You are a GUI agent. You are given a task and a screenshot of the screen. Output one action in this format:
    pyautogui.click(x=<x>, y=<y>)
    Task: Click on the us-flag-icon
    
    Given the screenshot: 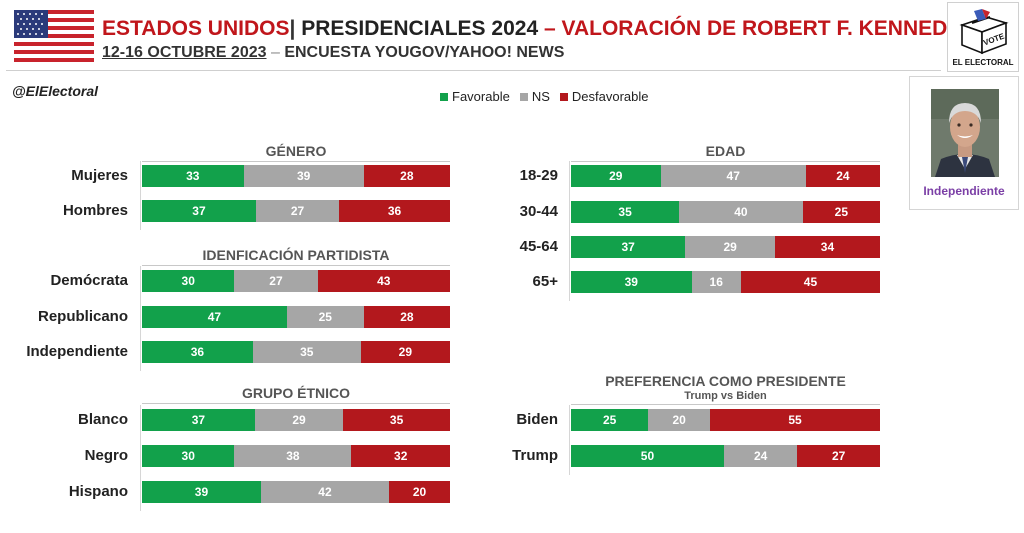 What is the action you would take?
    pyautogui.click(x=54, y=36)
    